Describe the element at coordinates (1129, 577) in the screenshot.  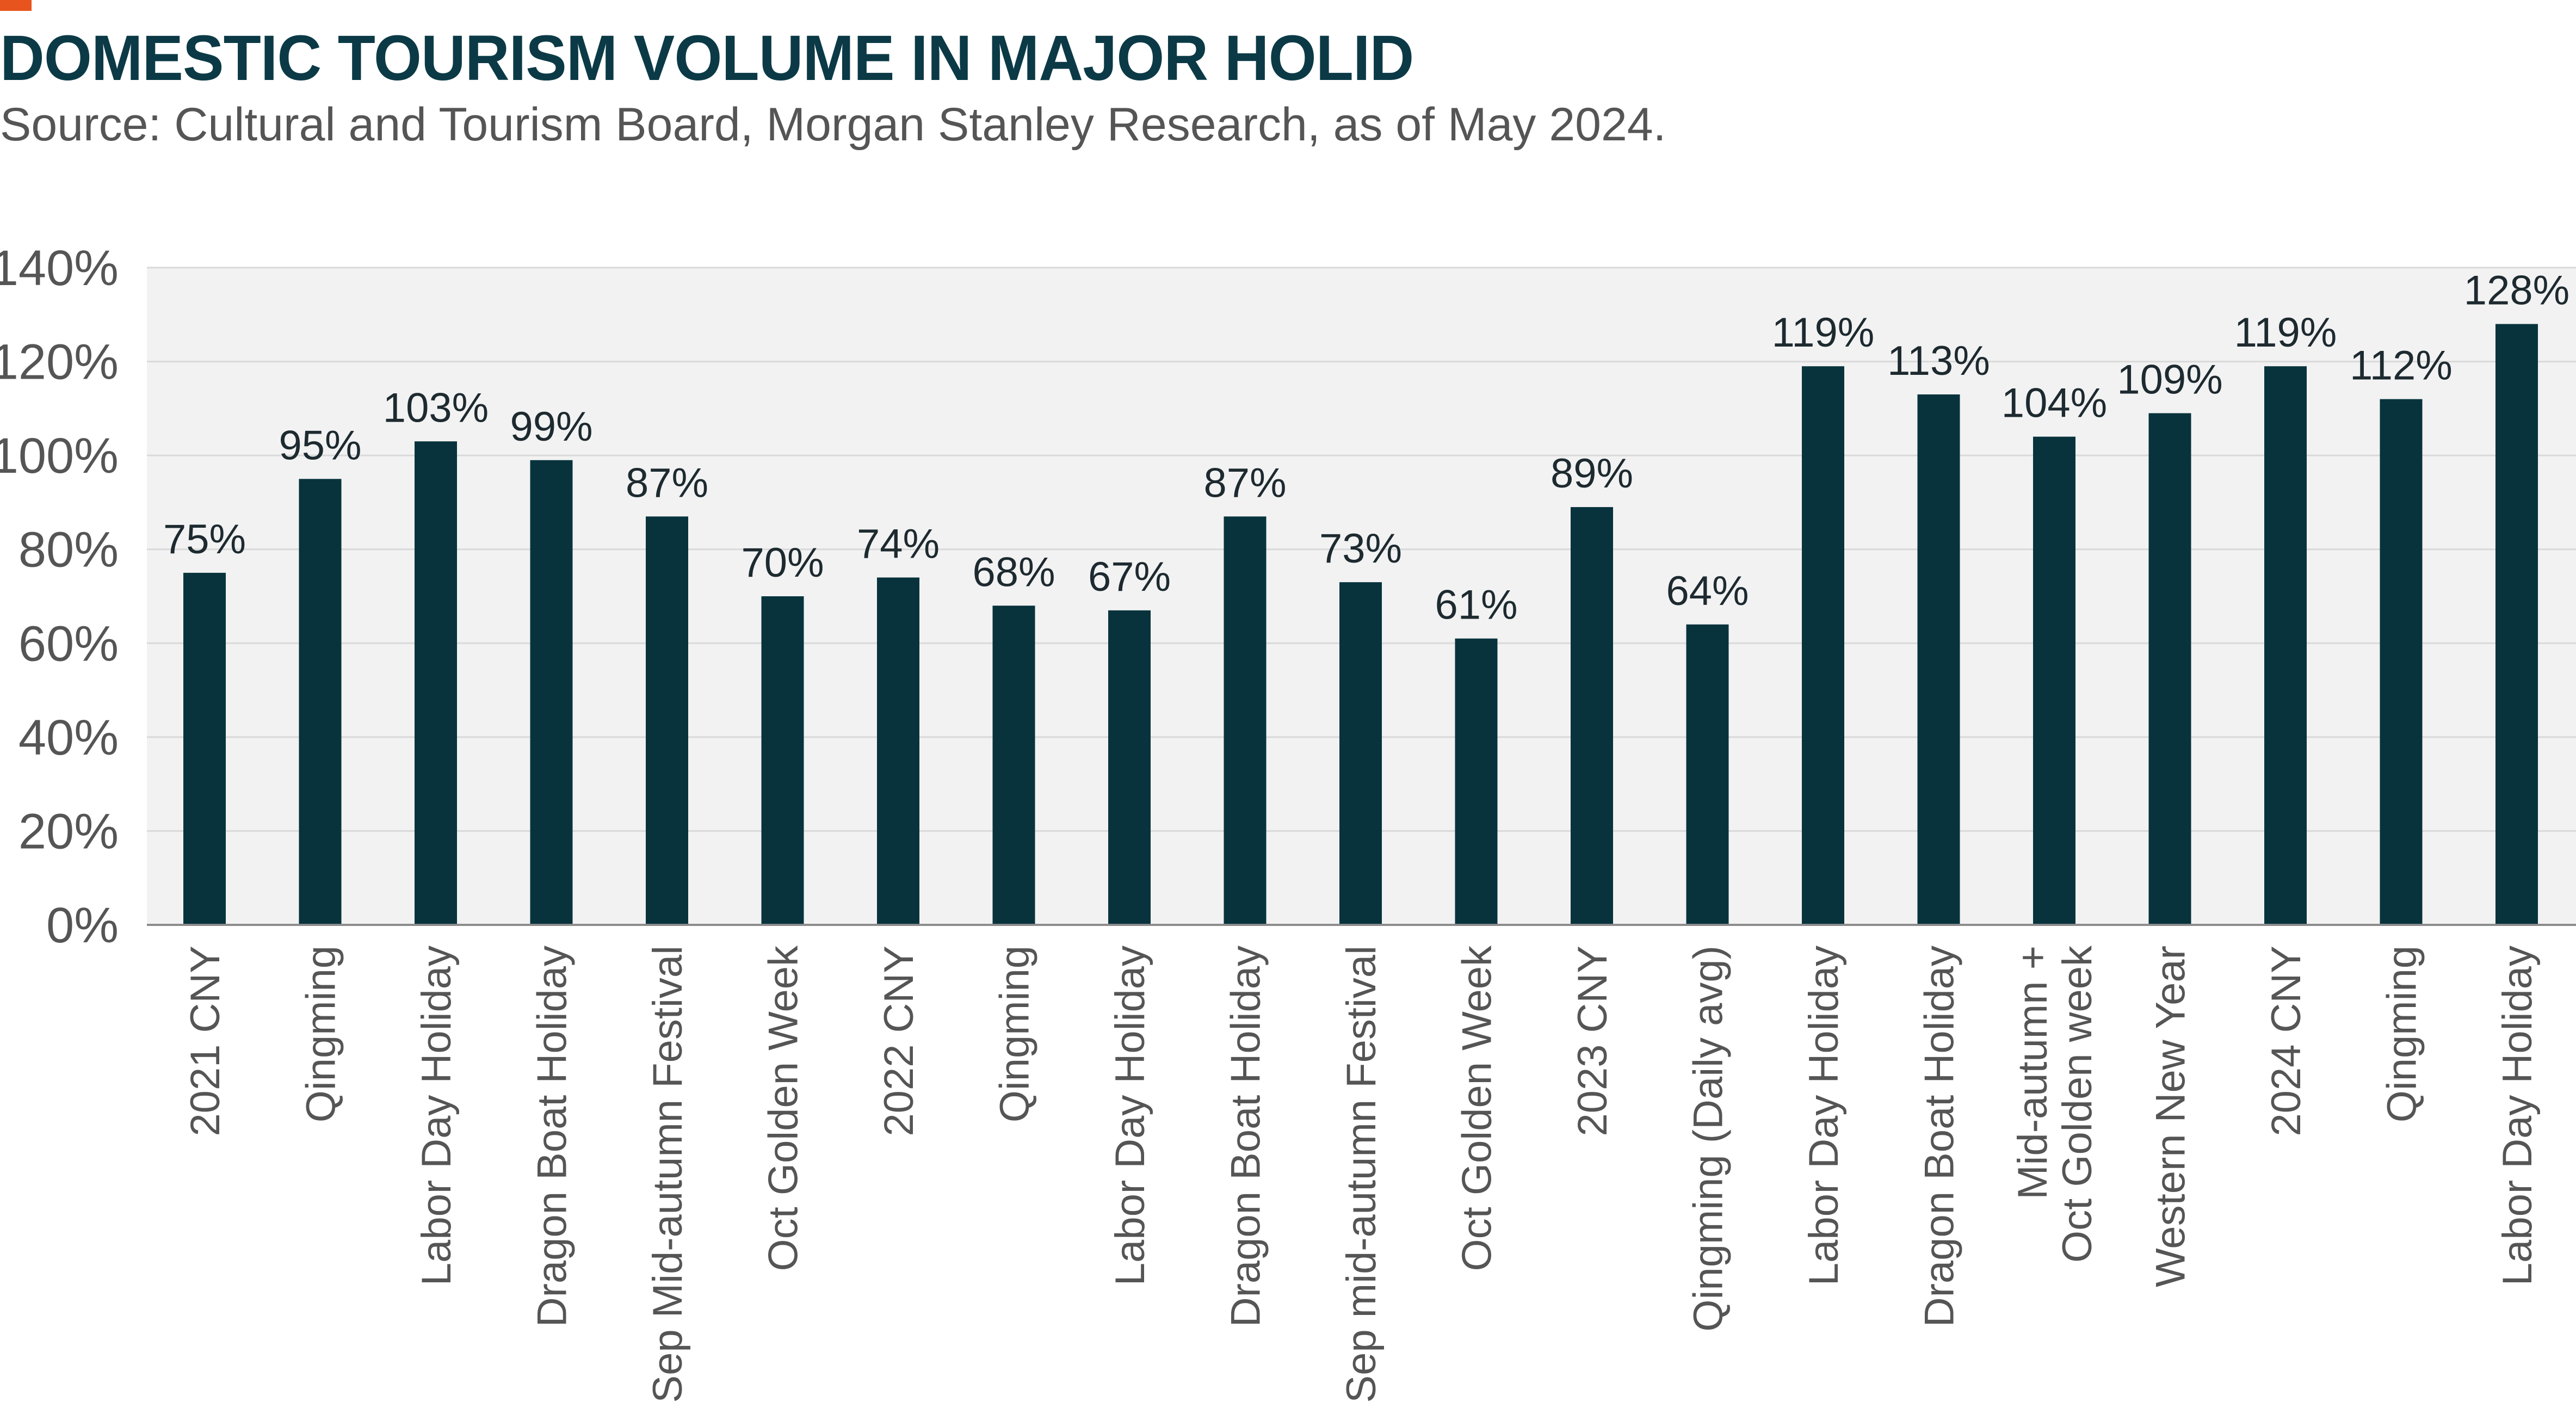
I see `data-label: 67%` at that location.